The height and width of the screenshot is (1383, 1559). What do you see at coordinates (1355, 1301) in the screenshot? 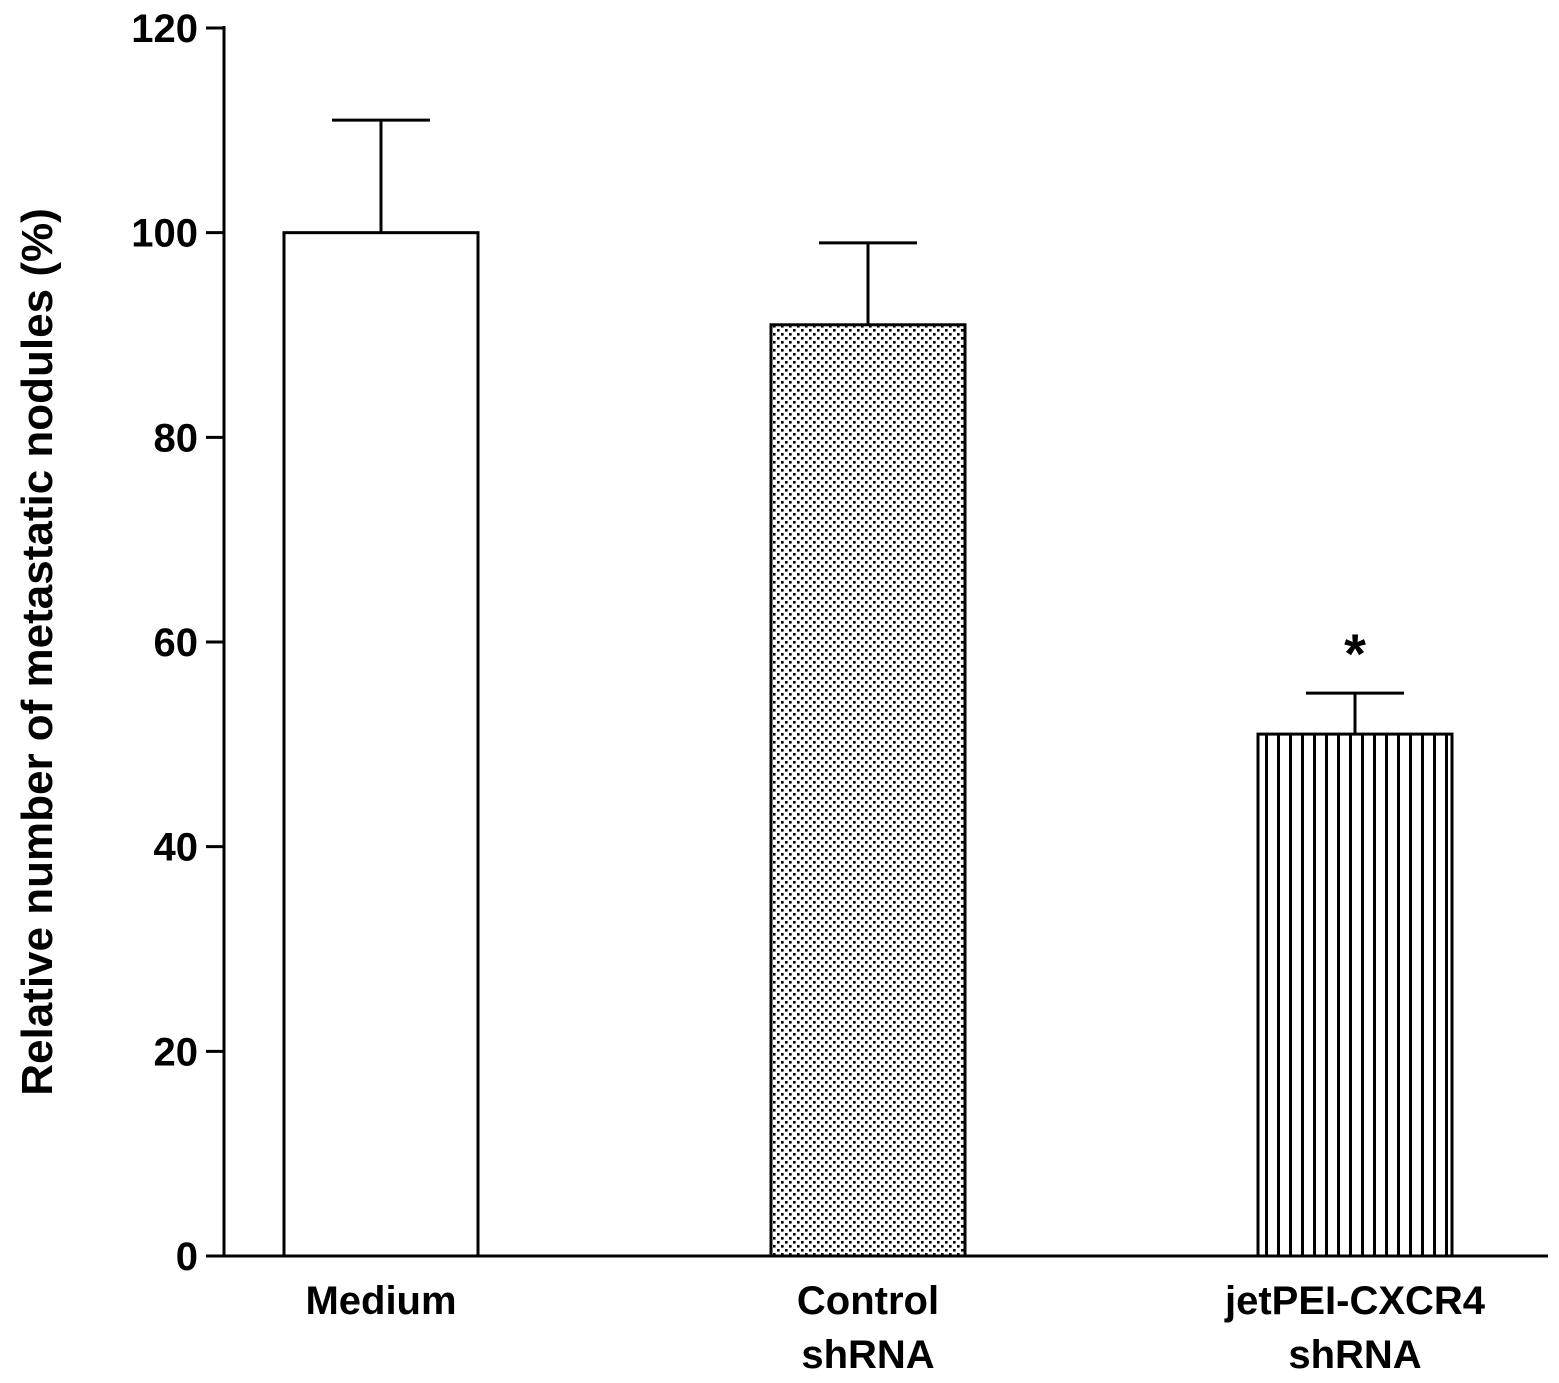
I see `x-tick-label: jetPEI-CXCR4` at bounding box center [1355, 1301].